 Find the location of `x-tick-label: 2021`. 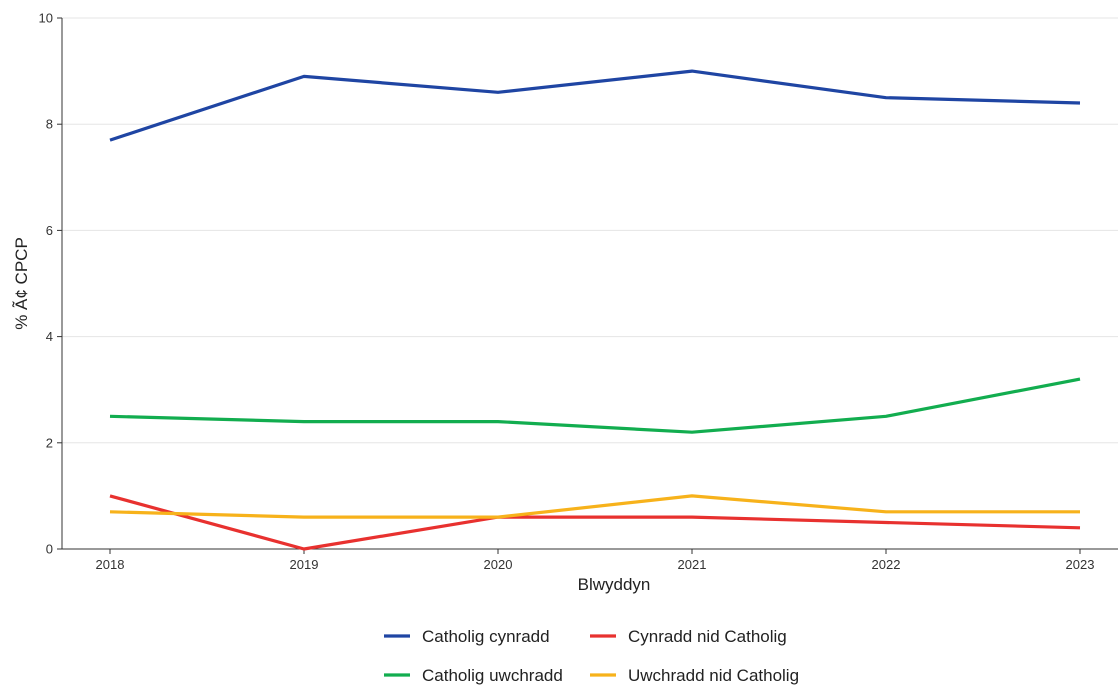

x-tick-label: 2021 is located at coordinates (692, 564).